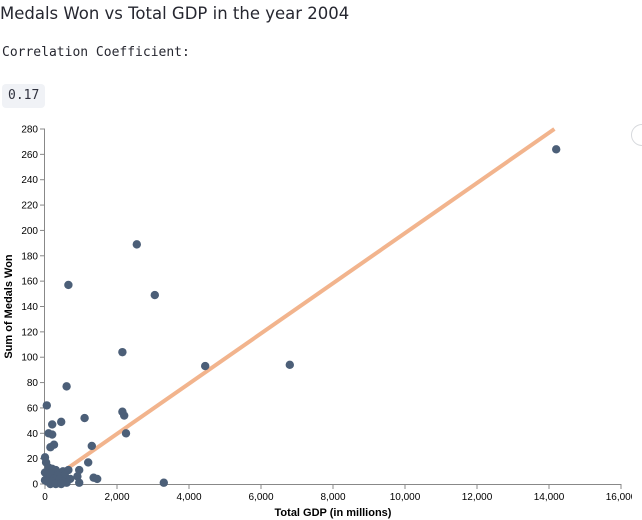  What do you see at coordinates (29, 206) in the screenshot?
I see `y-tick-label: 220` at bounding box center [29, 206].